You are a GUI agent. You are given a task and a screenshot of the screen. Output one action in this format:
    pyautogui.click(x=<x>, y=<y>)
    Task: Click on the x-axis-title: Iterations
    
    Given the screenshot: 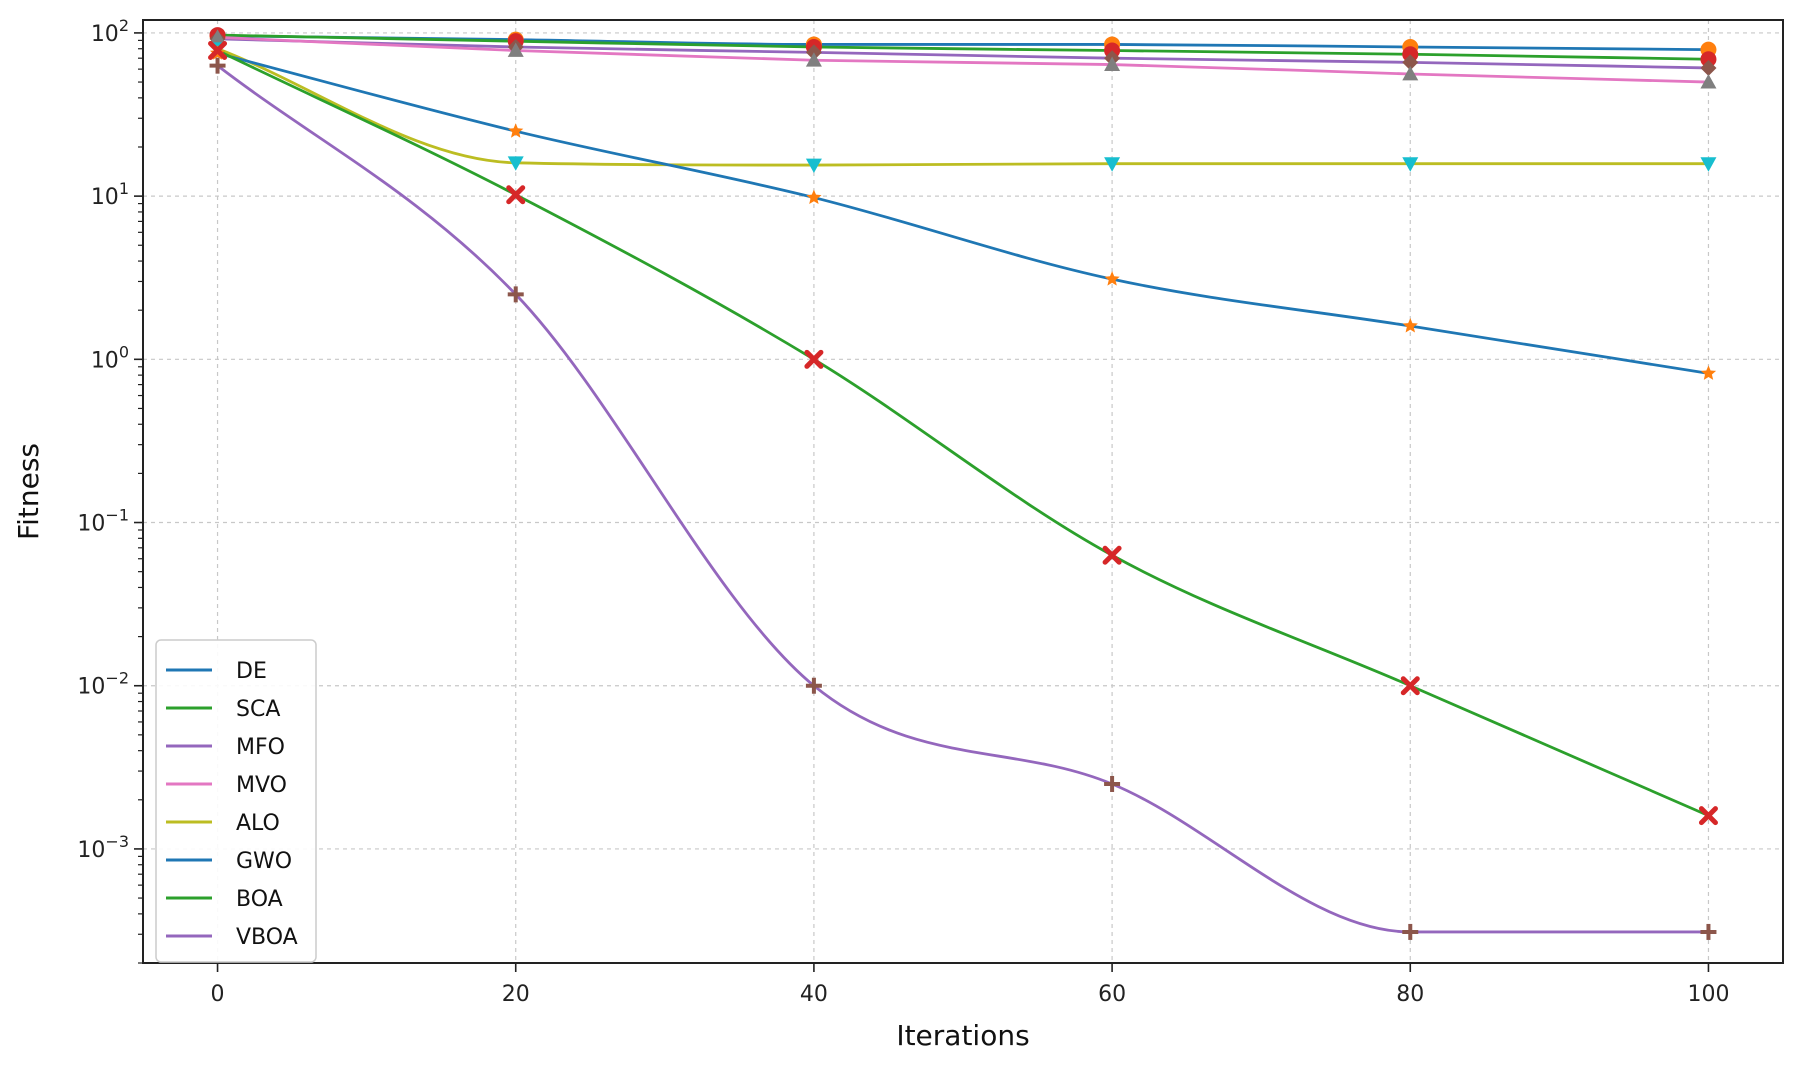 What is the action you would take?
    pyautogui.click(x=962, y=1035)
    